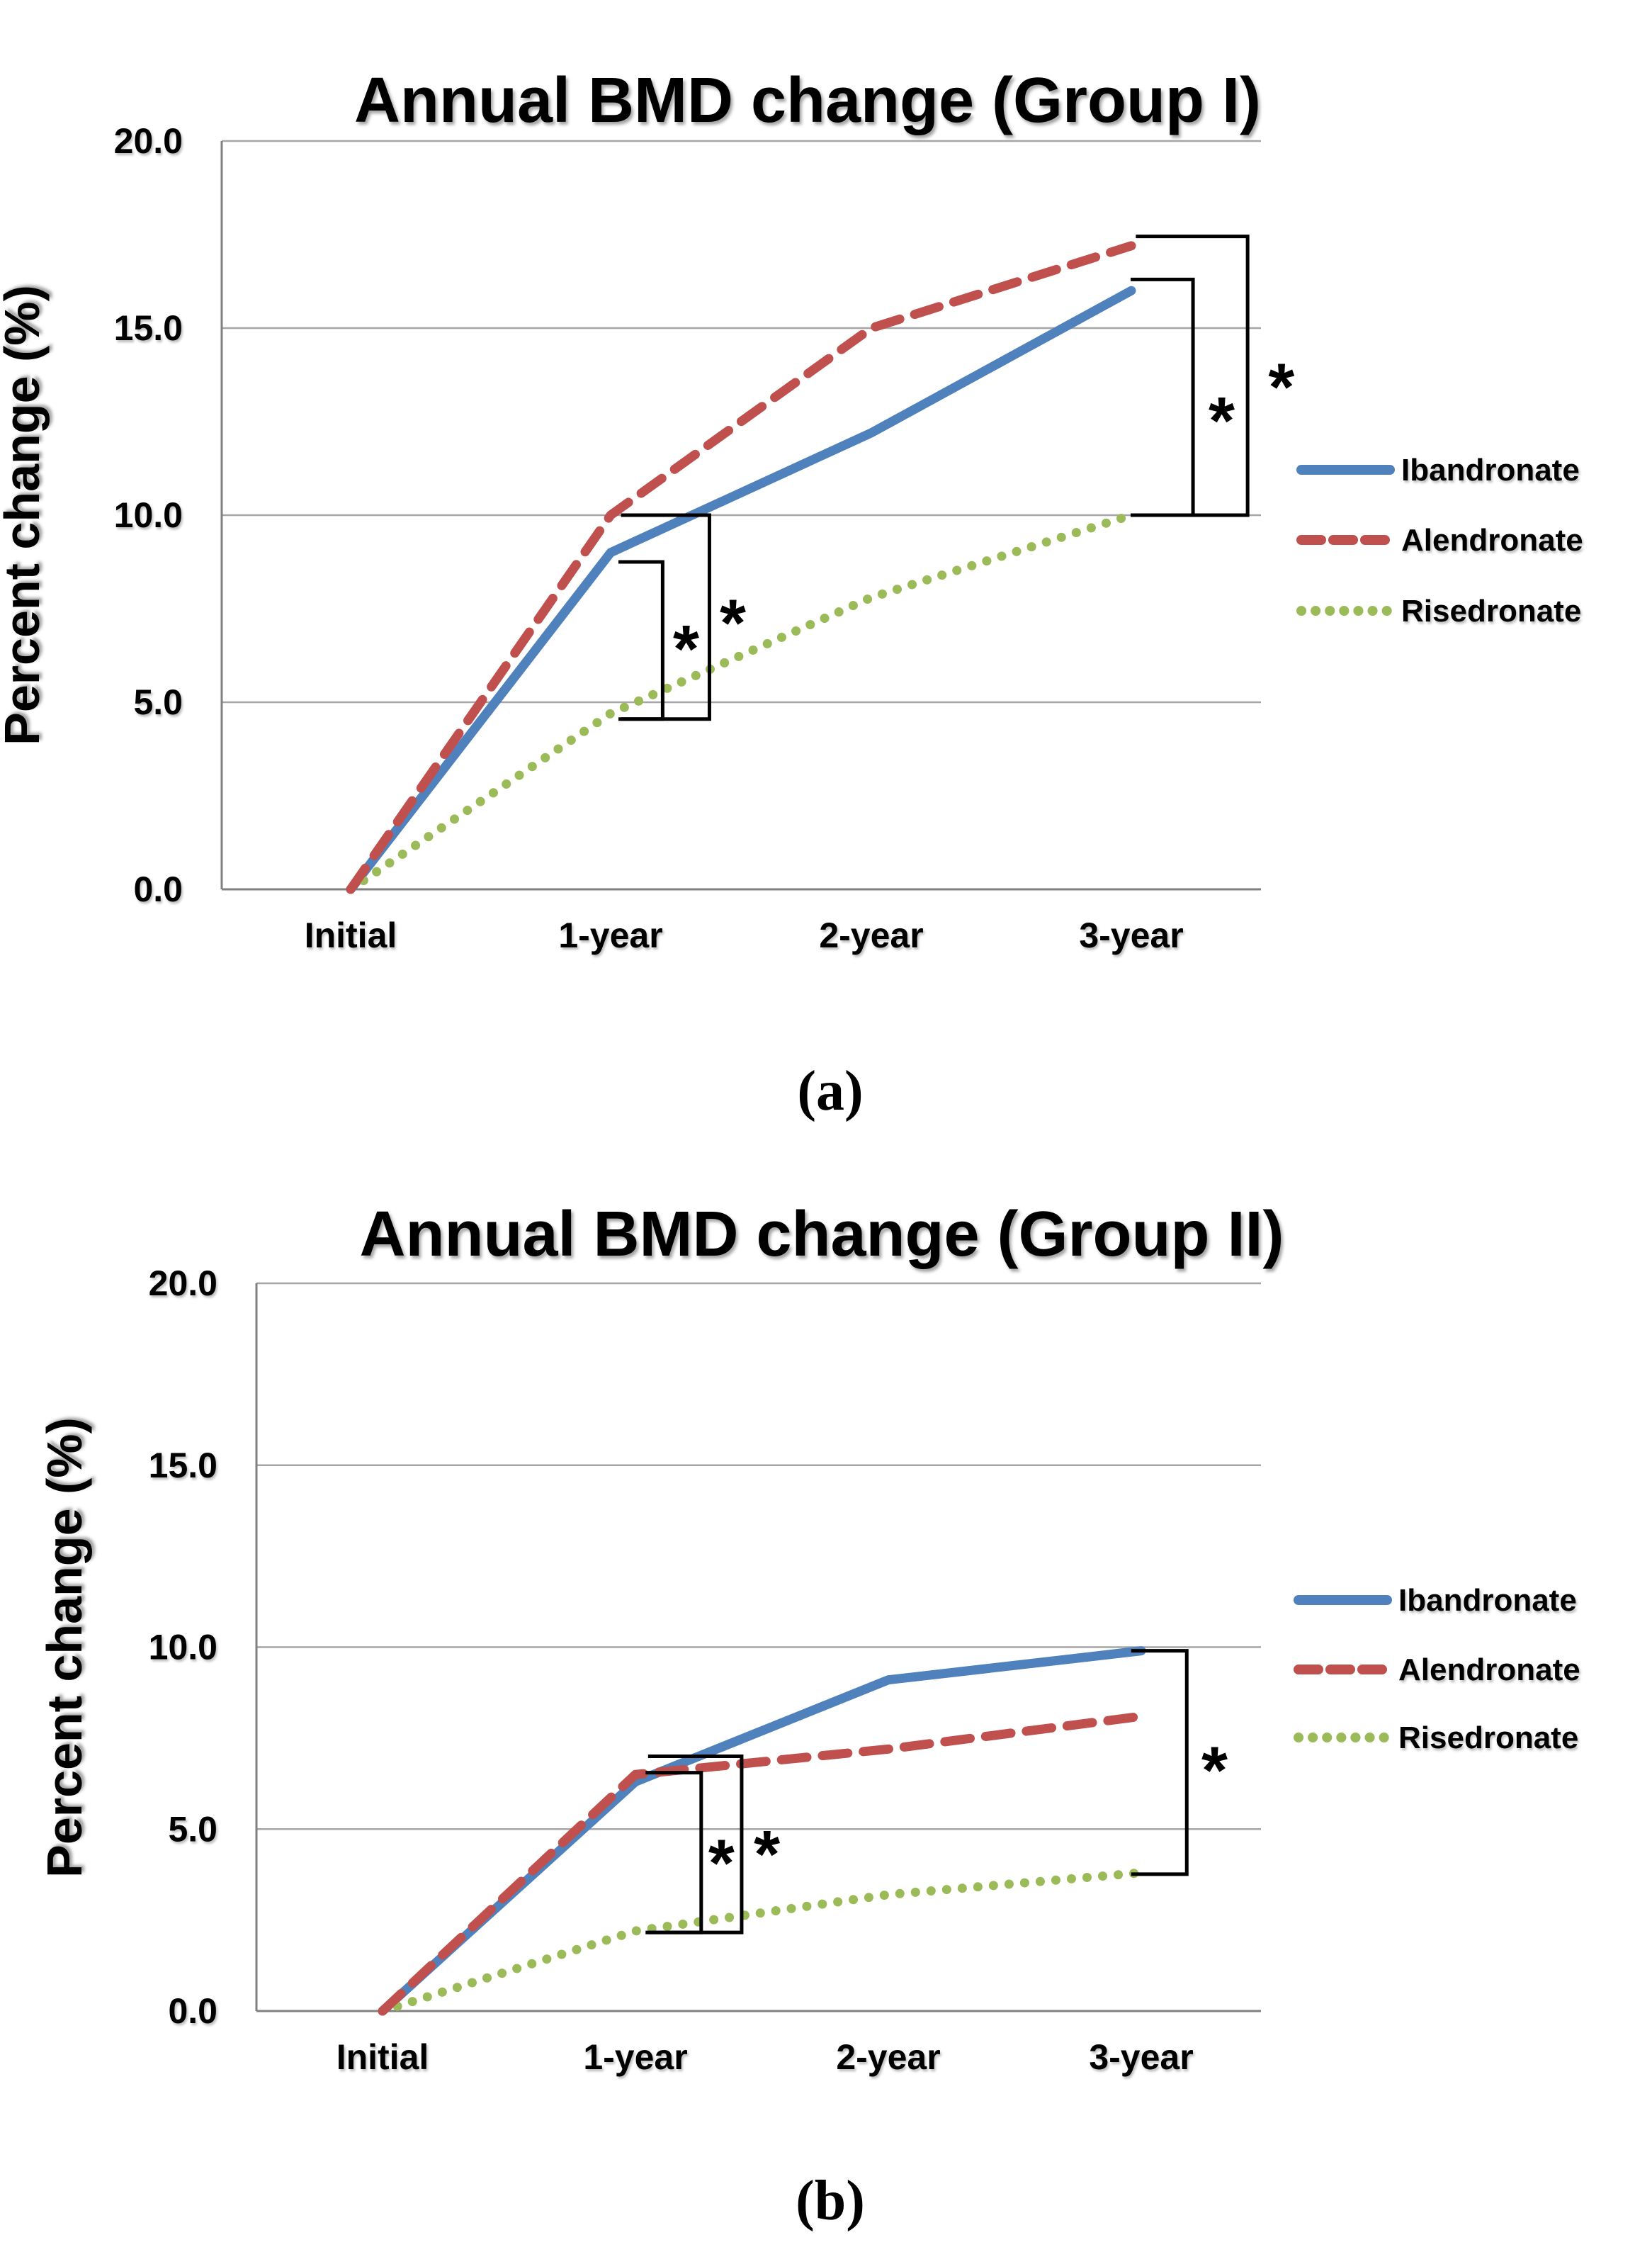 The image size is (1652, 2264). I want to click on series-line-ibandronate, so click(741, 590).